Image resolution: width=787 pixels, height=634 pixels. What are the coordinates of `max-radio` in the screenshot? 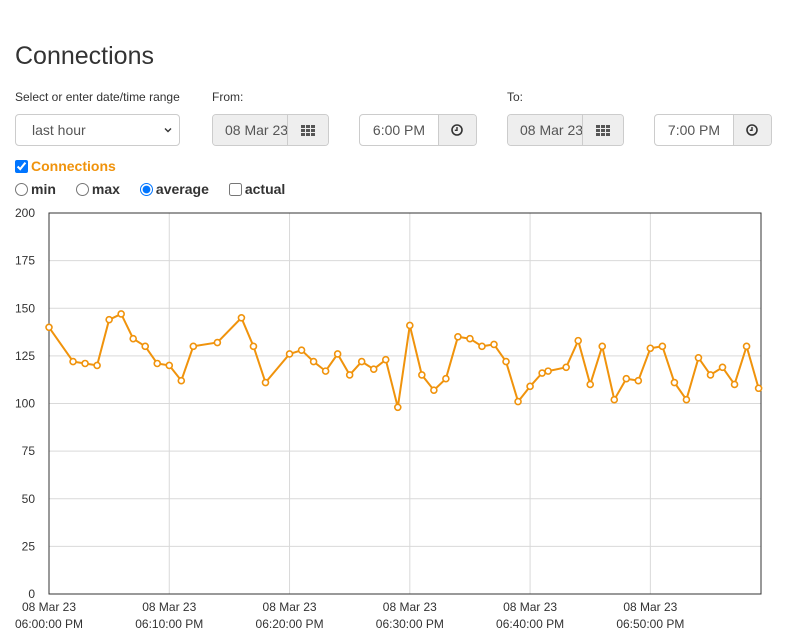 It's located at (82, 189).